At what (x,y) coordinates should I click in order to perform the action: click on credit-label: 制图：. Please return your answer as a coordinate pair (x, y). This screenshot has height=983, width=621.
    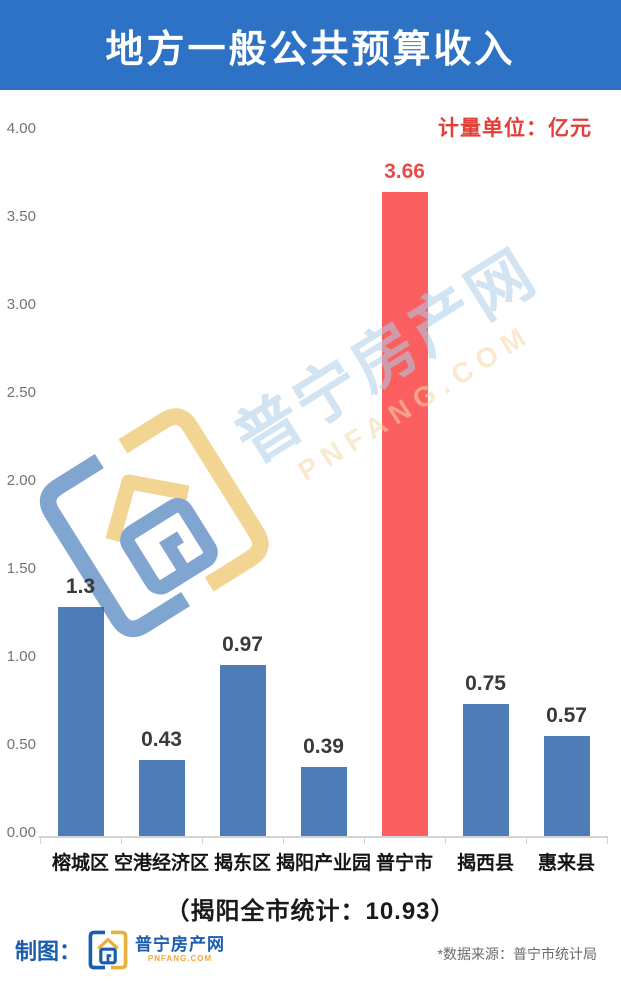
    Looking at the image, I should click on (48, 951).